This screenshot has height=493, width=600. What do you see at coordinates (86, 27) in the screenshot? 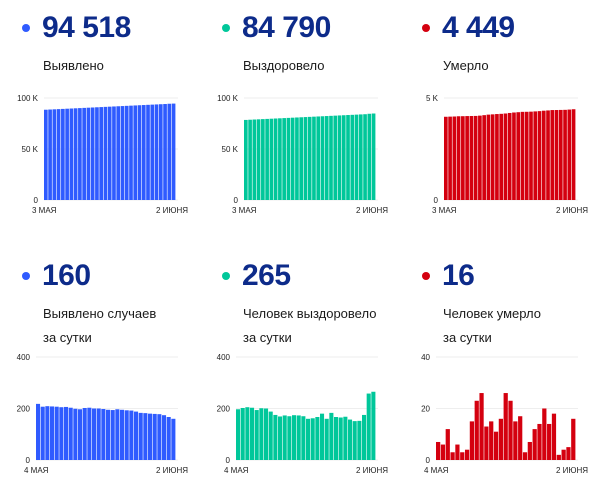
I see `stat-value: 94 518` at bounding box center [86, 27].